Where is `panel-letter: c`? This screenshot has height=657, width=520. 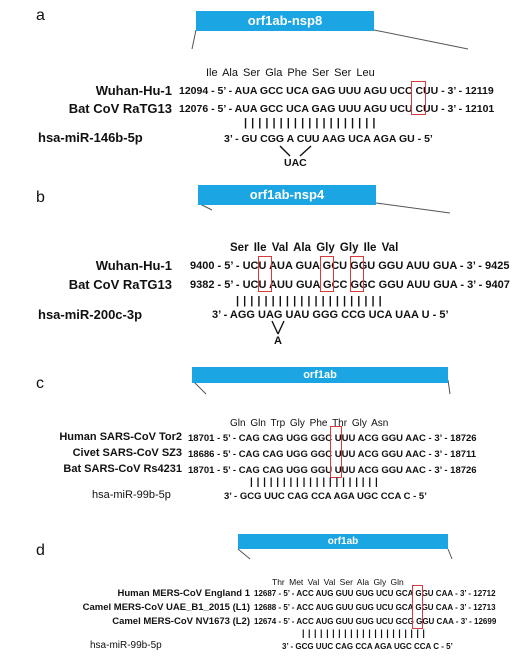
panel-letter: c is located at coordinates (40, 383).